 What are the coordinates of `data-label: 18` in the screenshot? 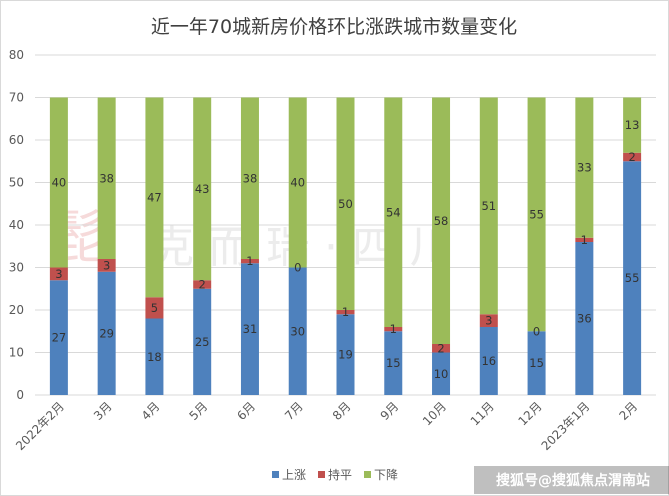 It's located at (154, 357).